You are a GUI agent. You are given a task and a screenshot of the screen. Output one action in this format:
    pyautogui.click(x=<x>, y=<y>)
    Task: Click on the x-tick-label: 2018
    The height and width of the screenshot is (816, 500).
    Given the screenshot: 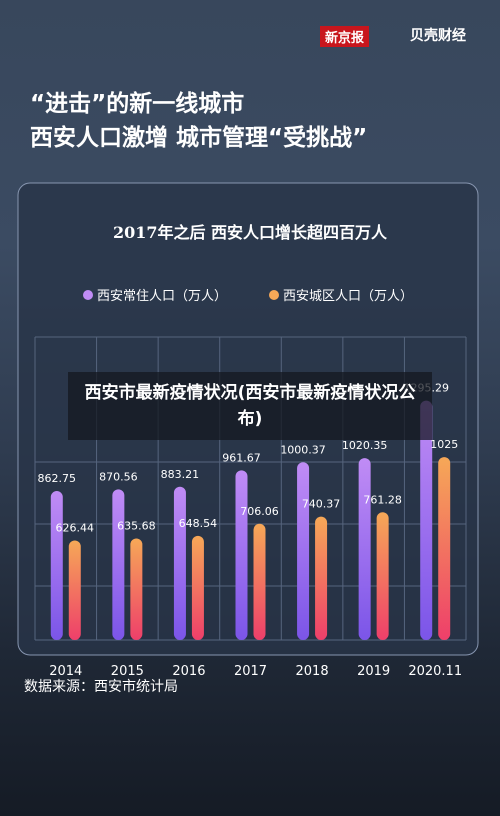 What is the action you would take?
    pyautogui.click(x=312, y=671)
    